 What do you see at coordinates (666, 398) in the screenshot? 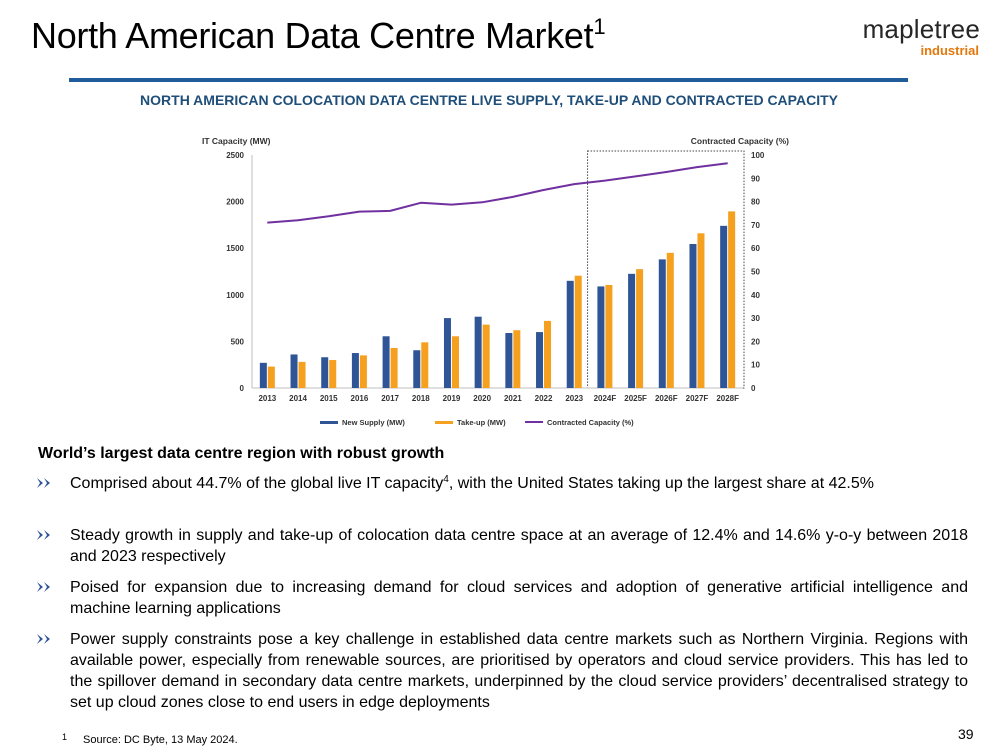
I see `x-tick-label: 2026F` at bounding box center [666, 398].